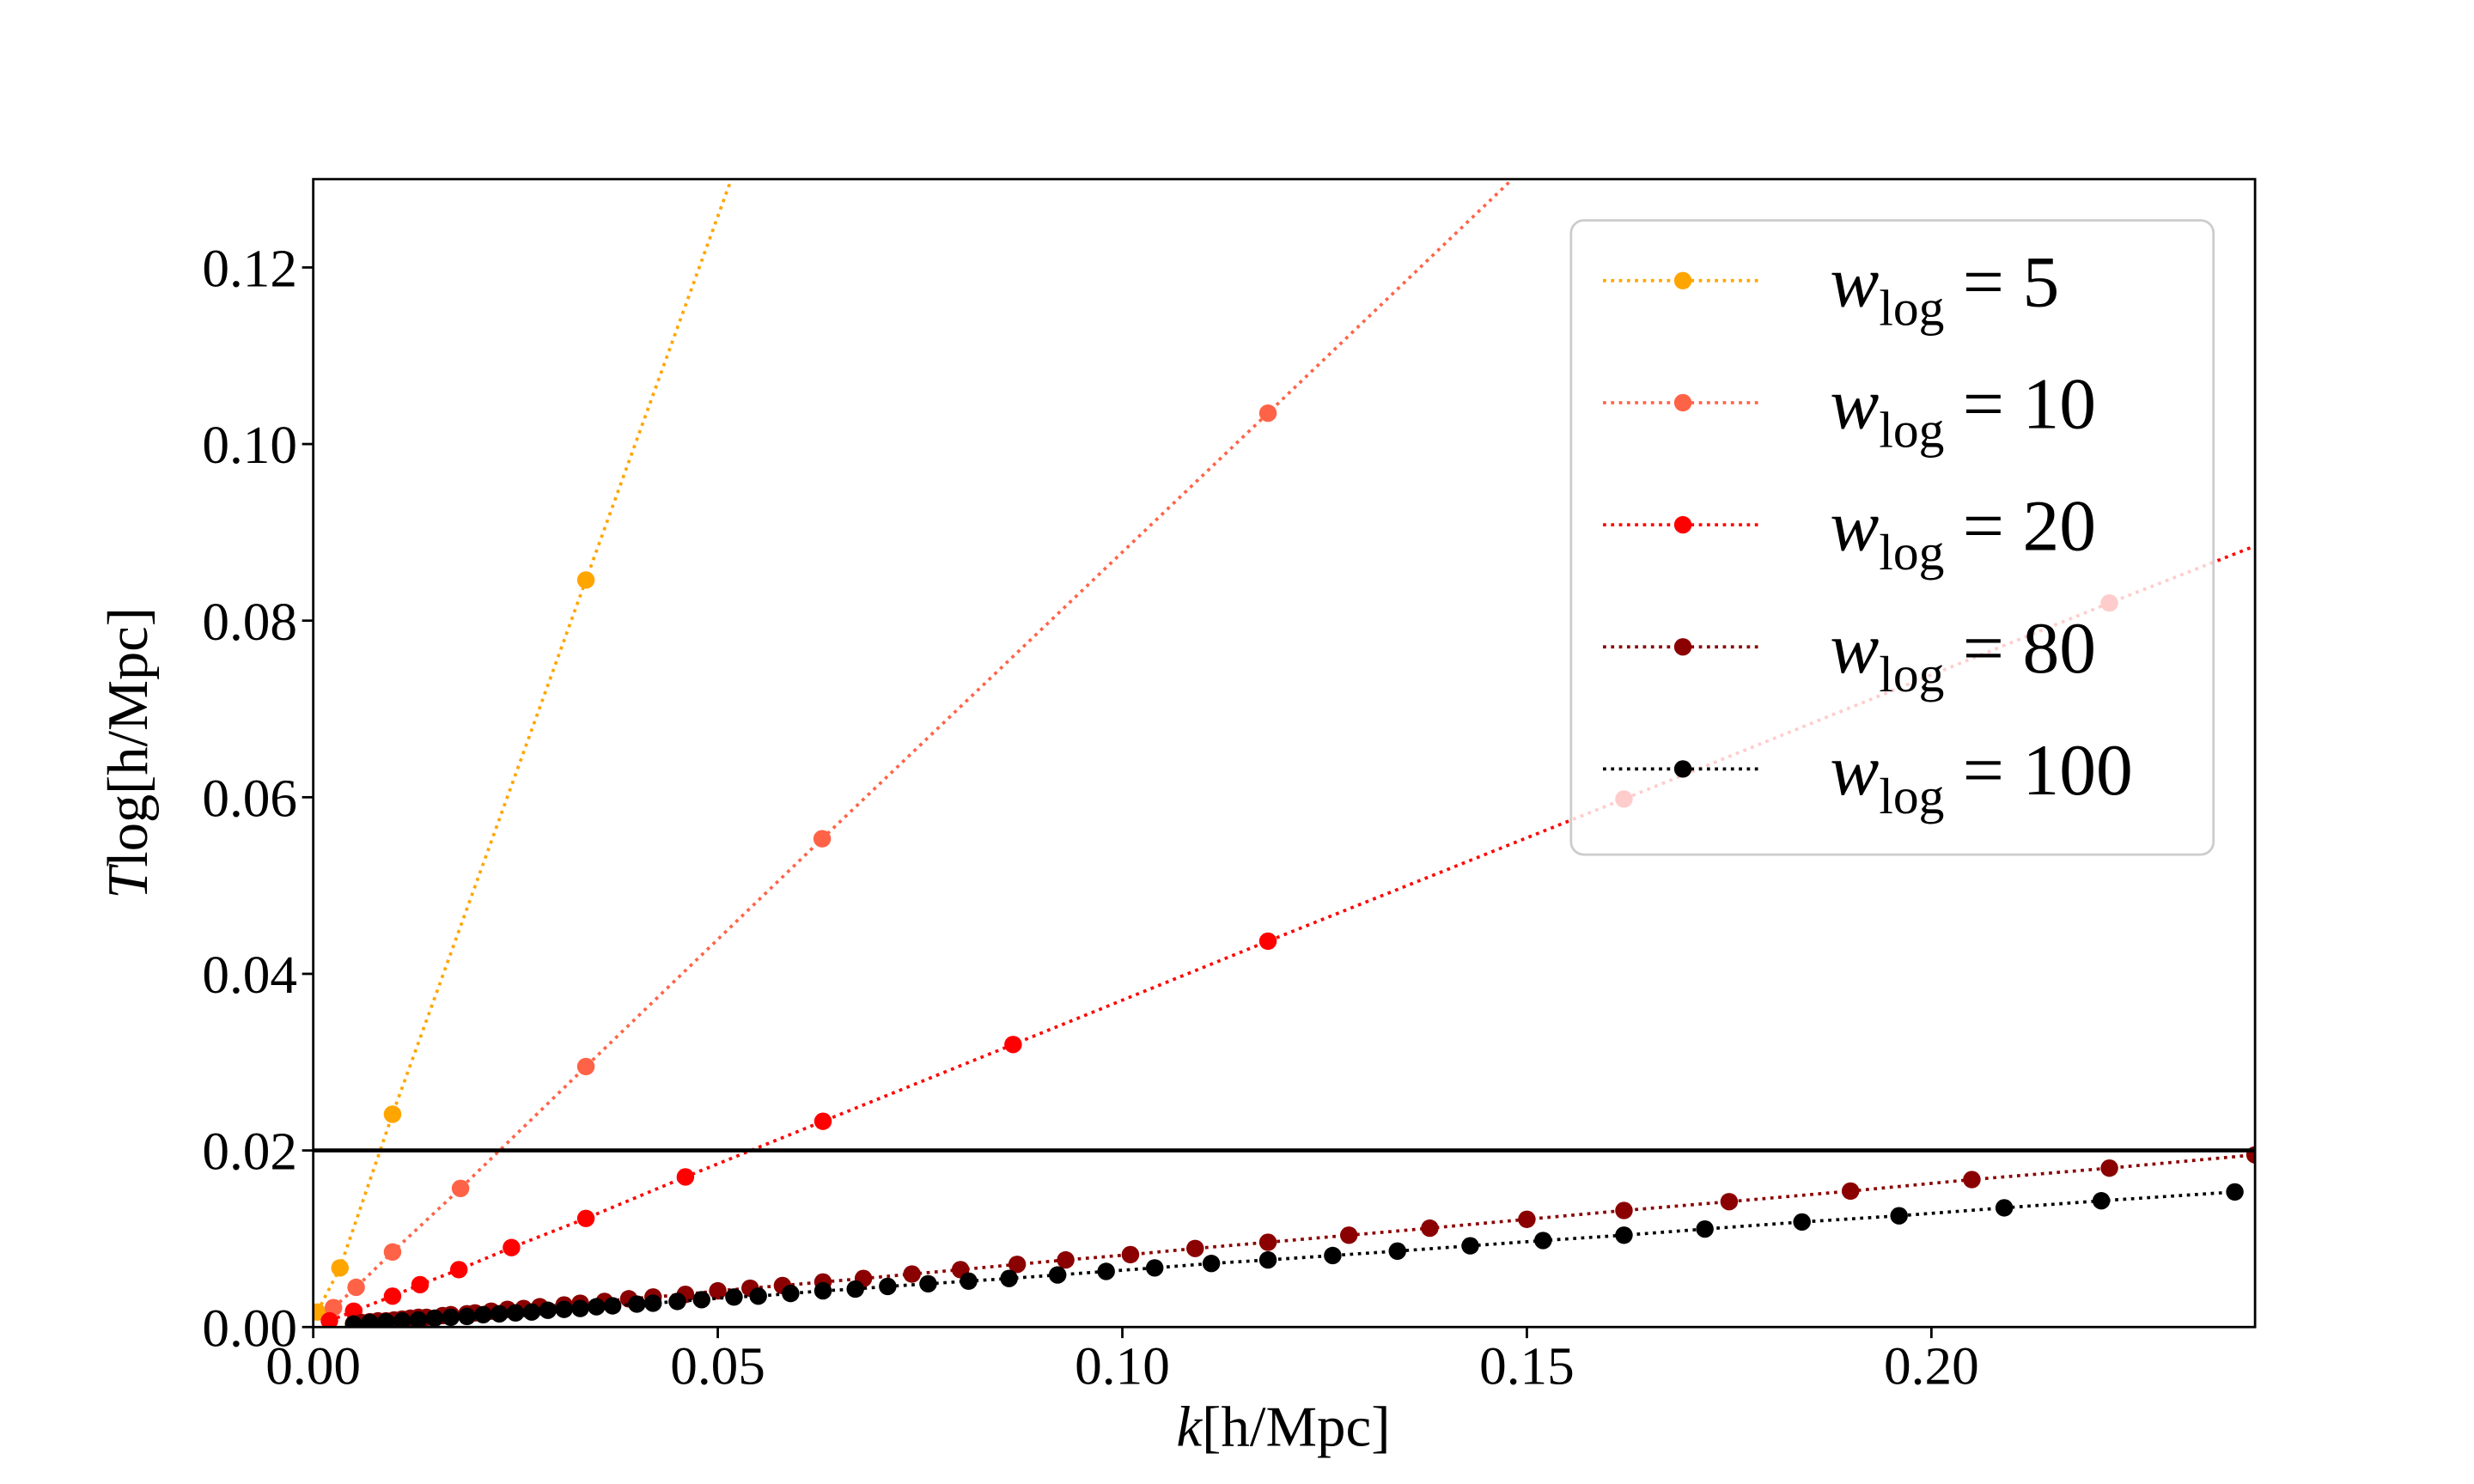  I want to click on x-tick-label: 0.00, so click(313, 1366).